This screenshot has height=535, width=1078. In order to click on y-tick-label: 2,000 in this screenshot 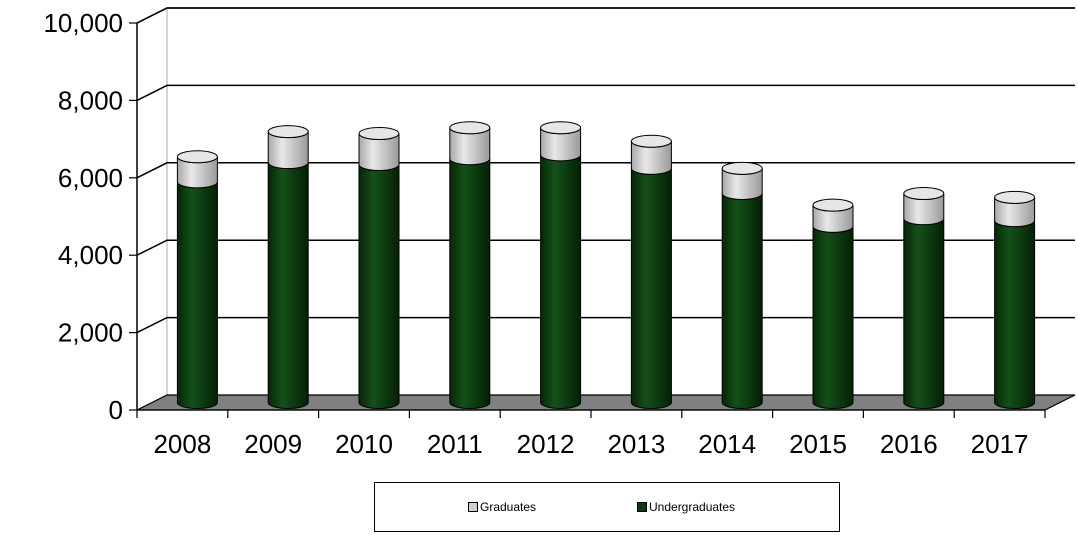, I will do `click(90, 333)`.